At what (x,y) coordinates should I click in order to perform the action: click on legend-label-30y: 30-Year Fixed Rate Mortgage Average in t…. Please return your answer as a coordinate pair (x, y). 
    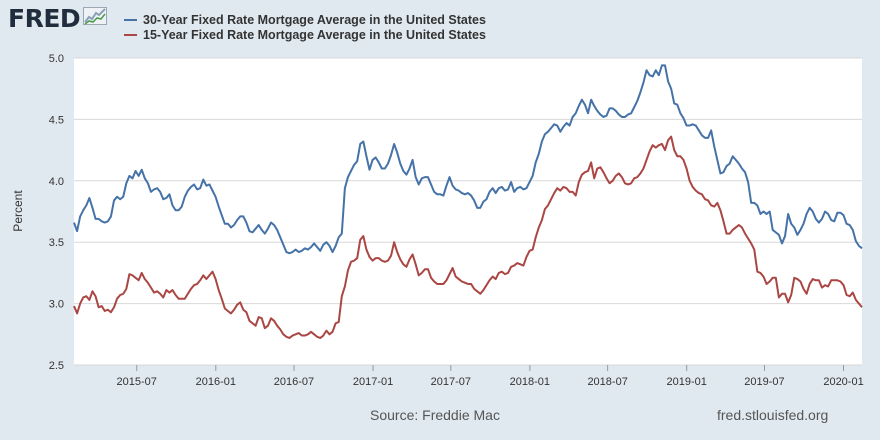
    Looking at the image, I should click on (314, 19).